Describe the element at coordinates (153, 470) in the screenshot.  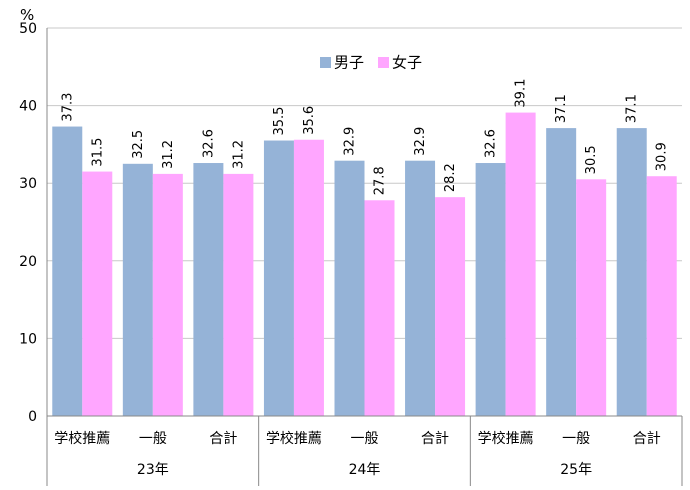
I see `x-group-label: 23年` at that location.